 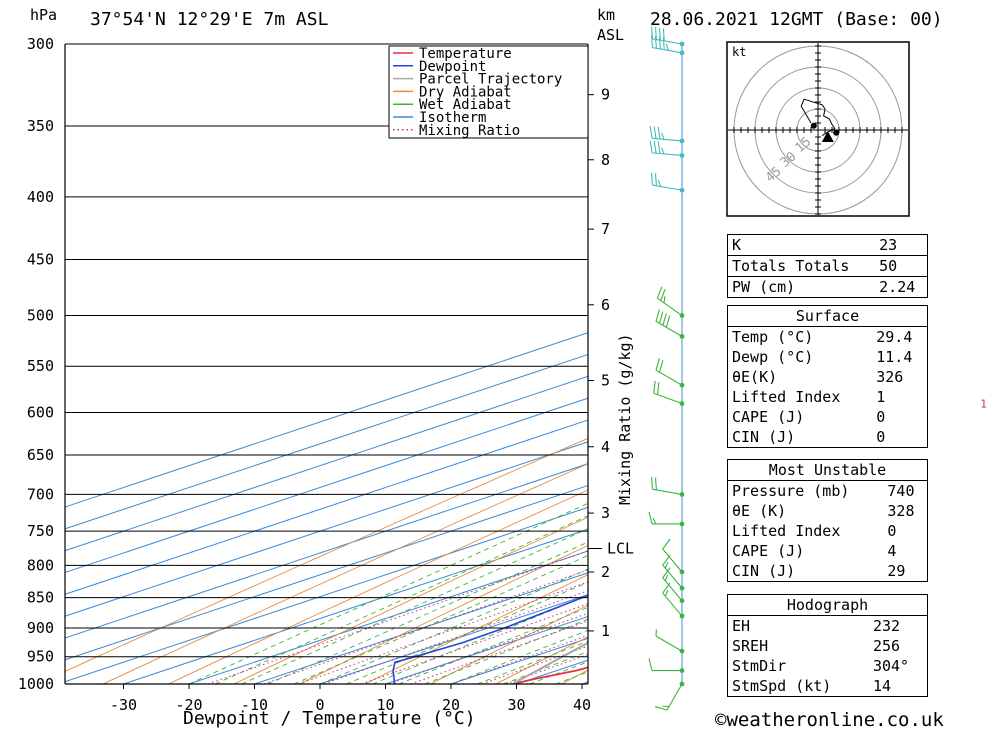 I want to click on most-unstable-label: CAPE (J), so click(x=805, y=551).